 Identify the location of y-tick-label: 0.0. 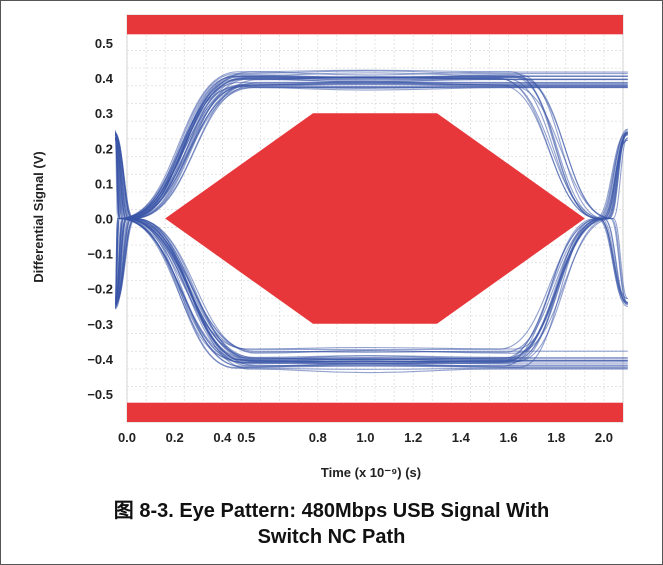
(104, 219).